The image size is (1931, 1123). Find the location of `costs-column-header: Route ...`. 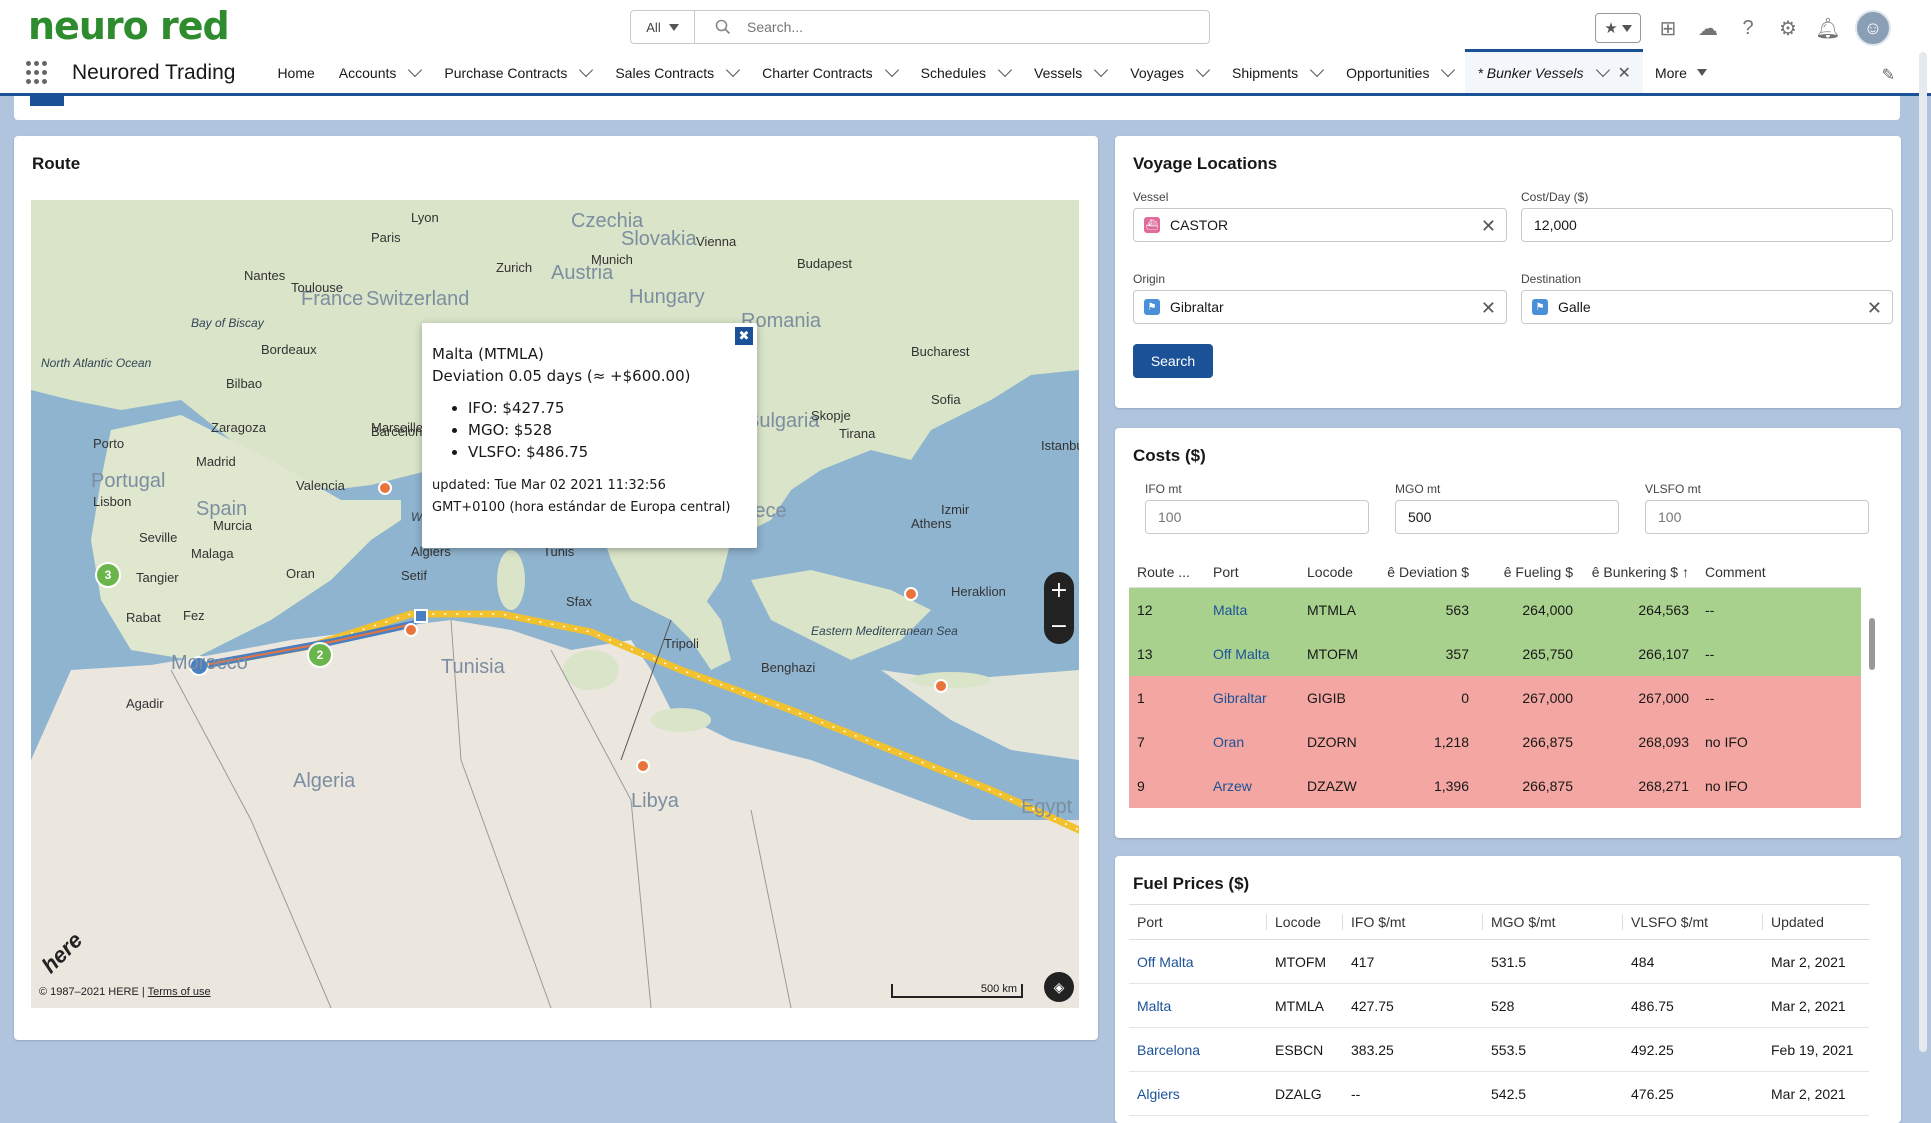

costs-column-header: Route ... is located at coordinates (1163, 571).